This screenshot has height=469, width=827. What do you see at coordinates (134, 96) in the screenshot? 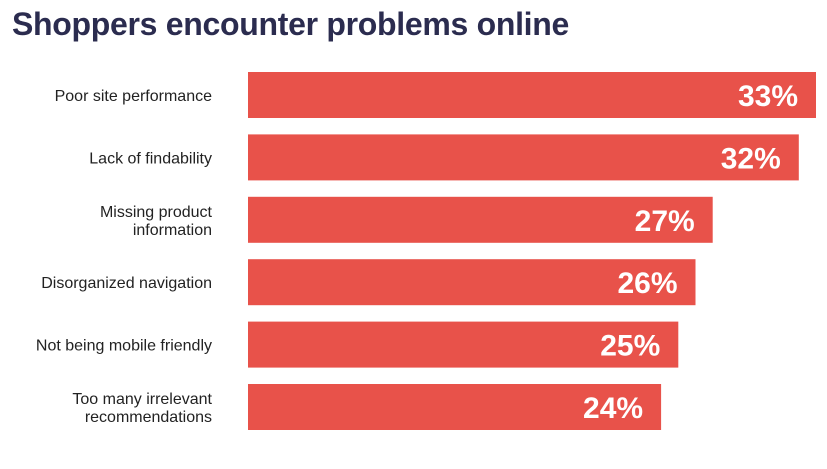
I see `category-label: Poor site performance` at bounding box center [134, 96].